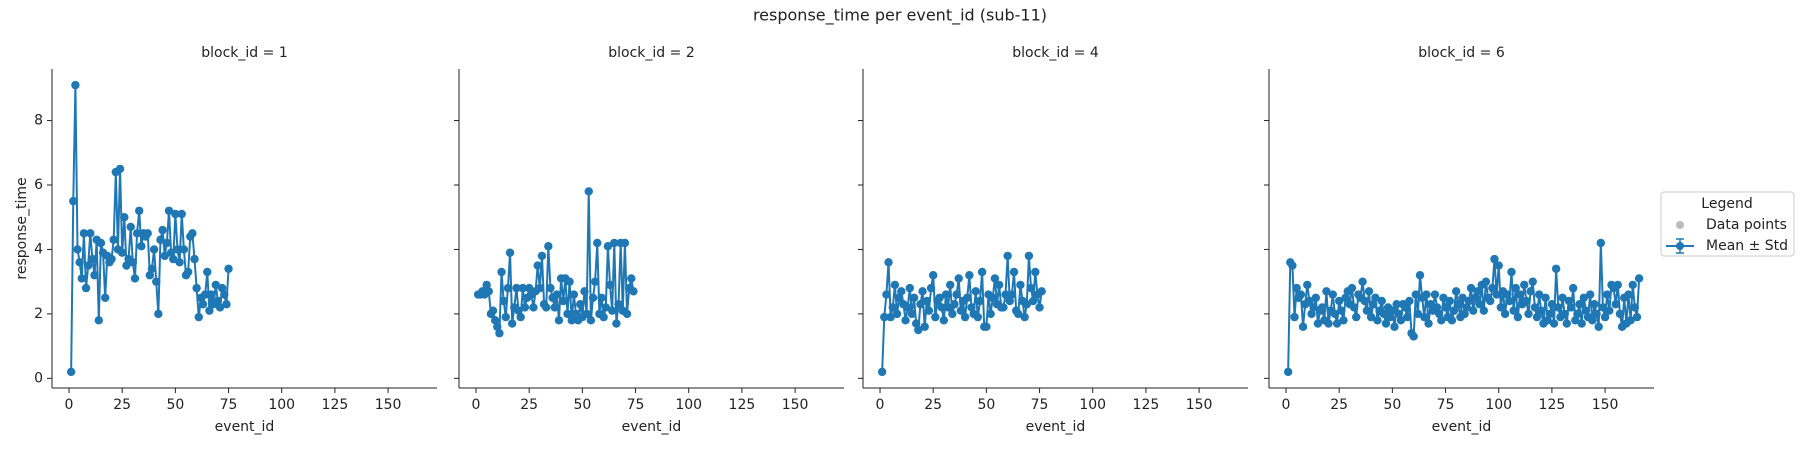 This screenshot has width=1800, height=454. What do you see at coordinates (1498, 405) in the screenshot?
I see `x-tick-label: 100` at bounding box center [1498, 405].